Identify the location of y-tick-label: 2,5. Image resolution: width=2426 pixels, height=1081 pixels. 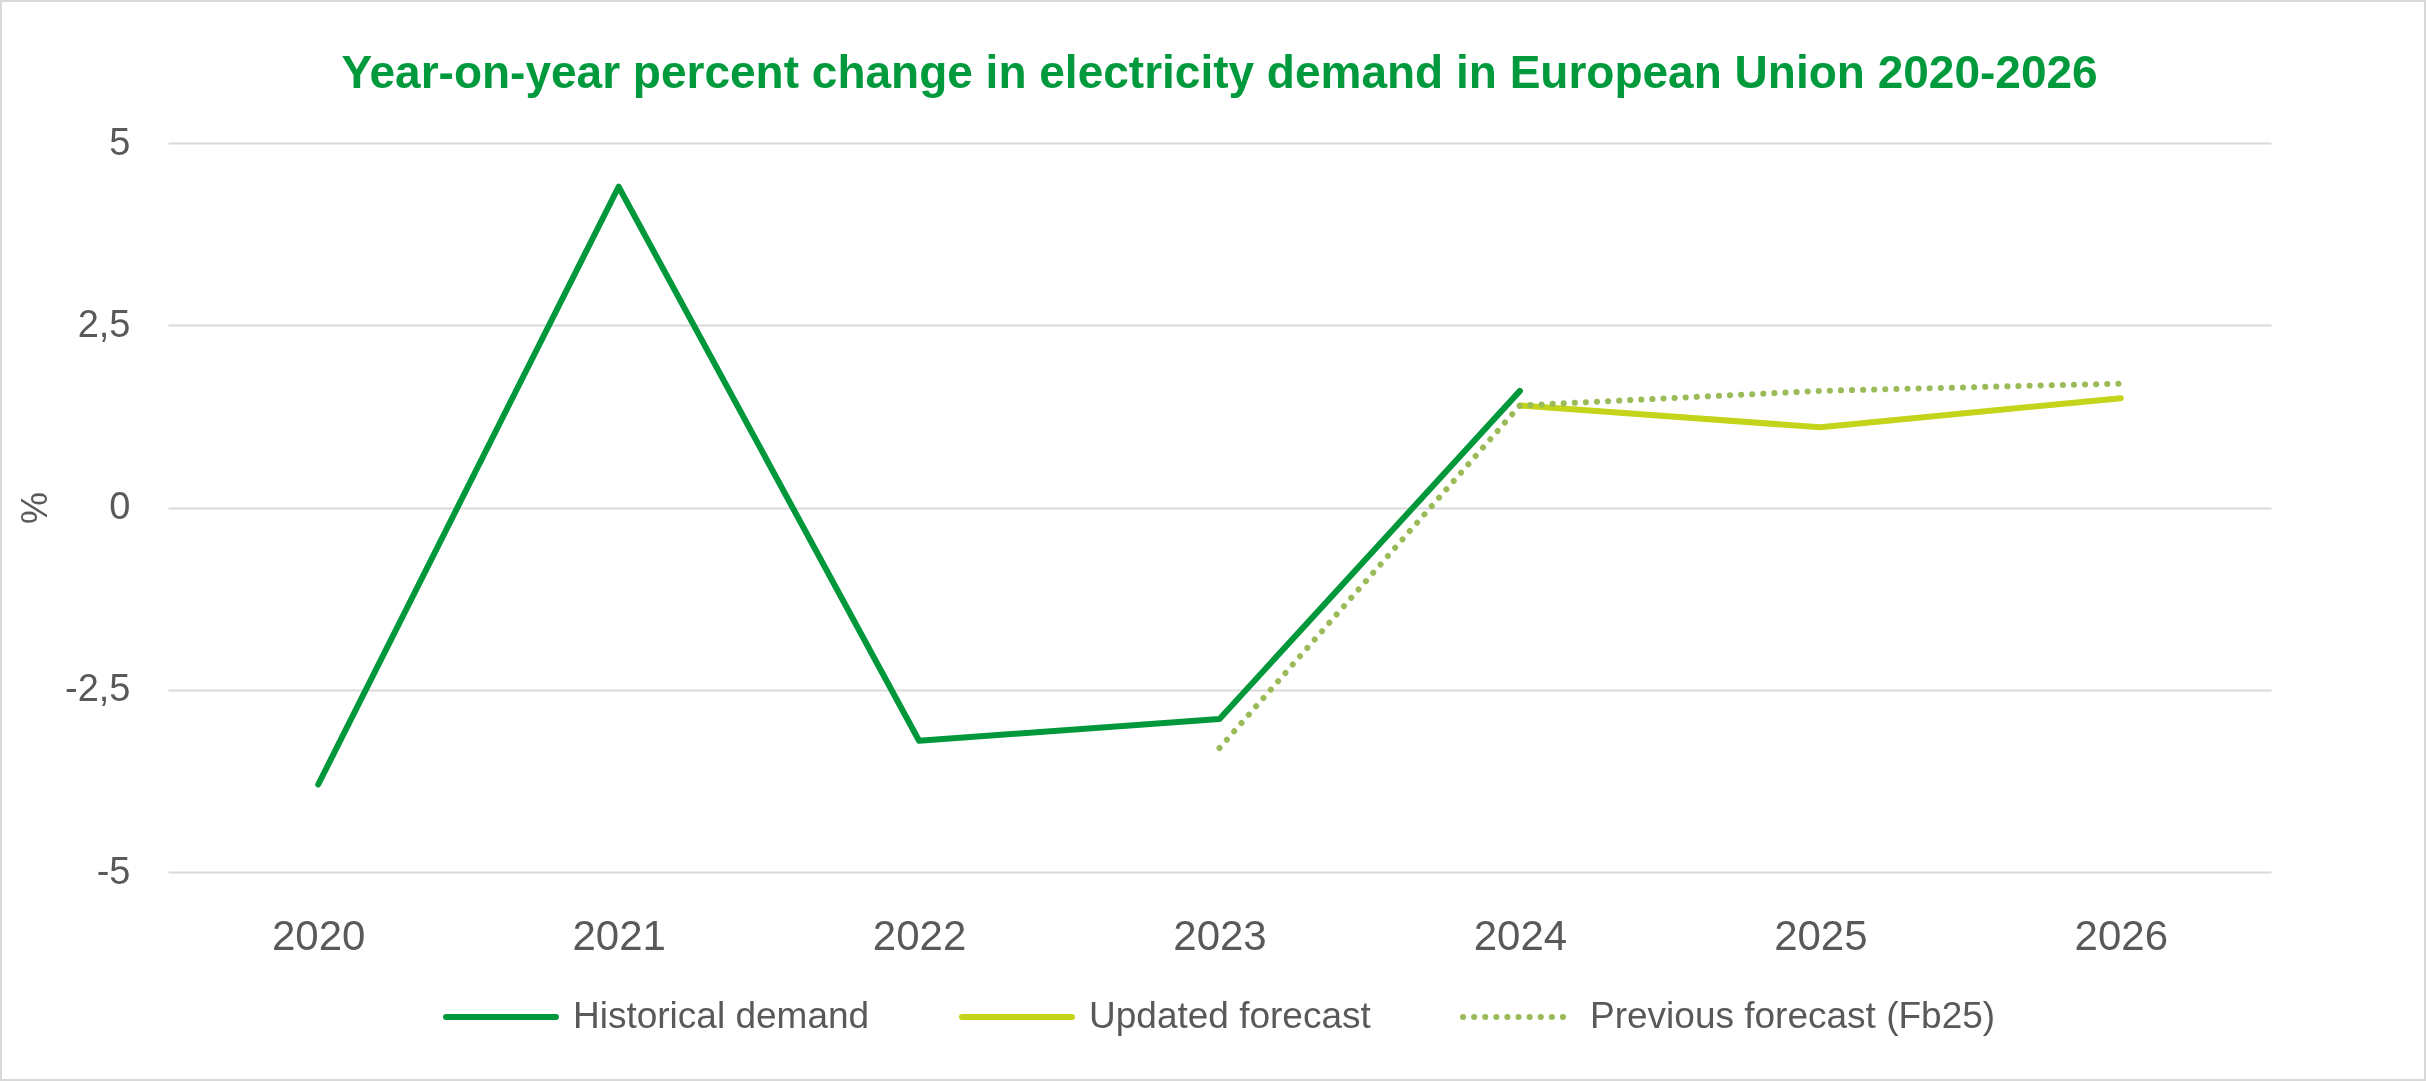
(104, 323).